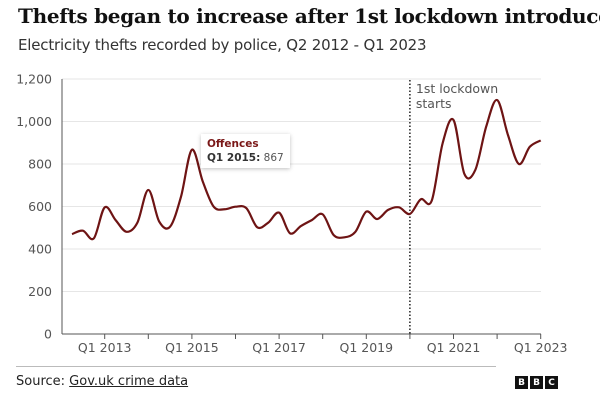 This screenshot has height=403, width=600. I want to click on tooltip-value: 867, so click(273, 158).